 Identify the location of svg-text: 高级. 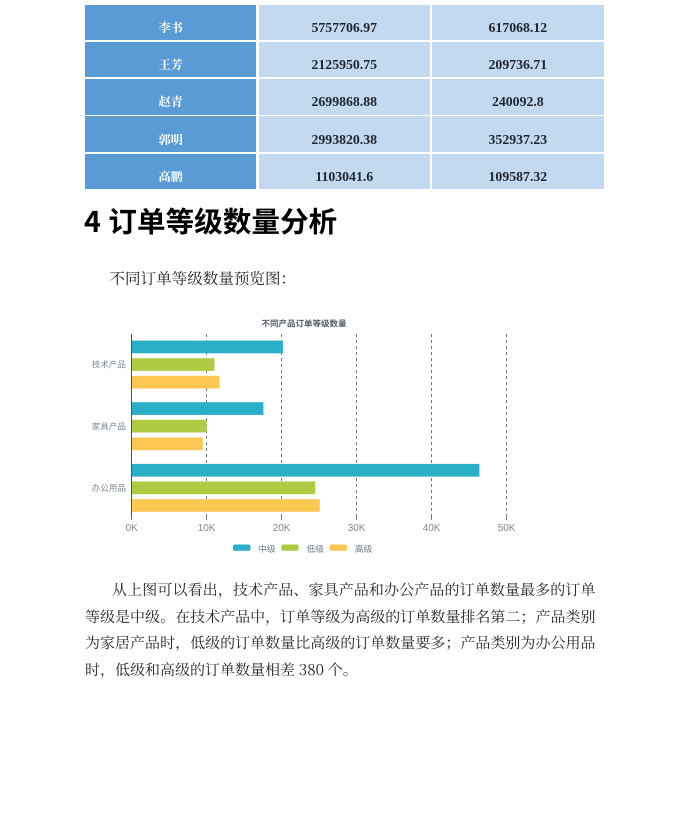
(364, 548).